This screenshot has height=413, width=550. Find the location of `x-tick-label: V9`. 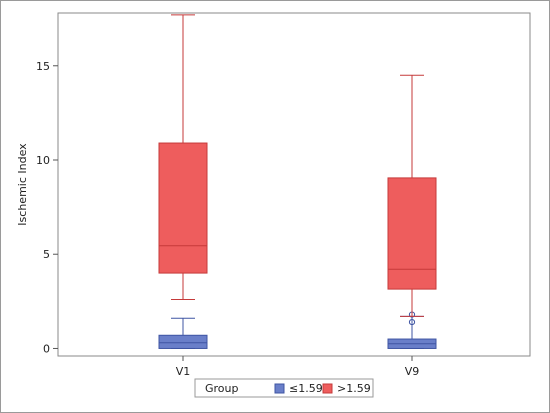

x-tick-label: V9 is located at coordinates (412, 371).